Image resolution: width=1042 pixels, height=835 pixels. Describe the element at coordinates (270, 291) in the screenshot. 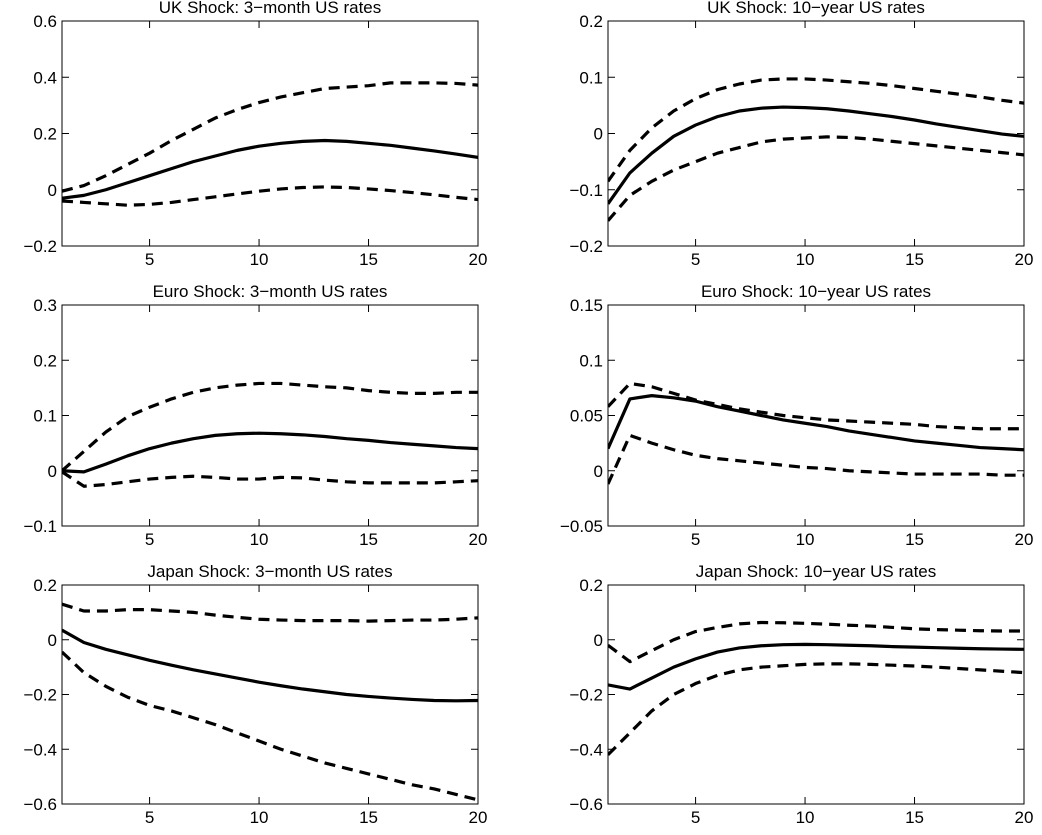

I see `panel-title: Euro Shock: 3−month US rates` at that location.